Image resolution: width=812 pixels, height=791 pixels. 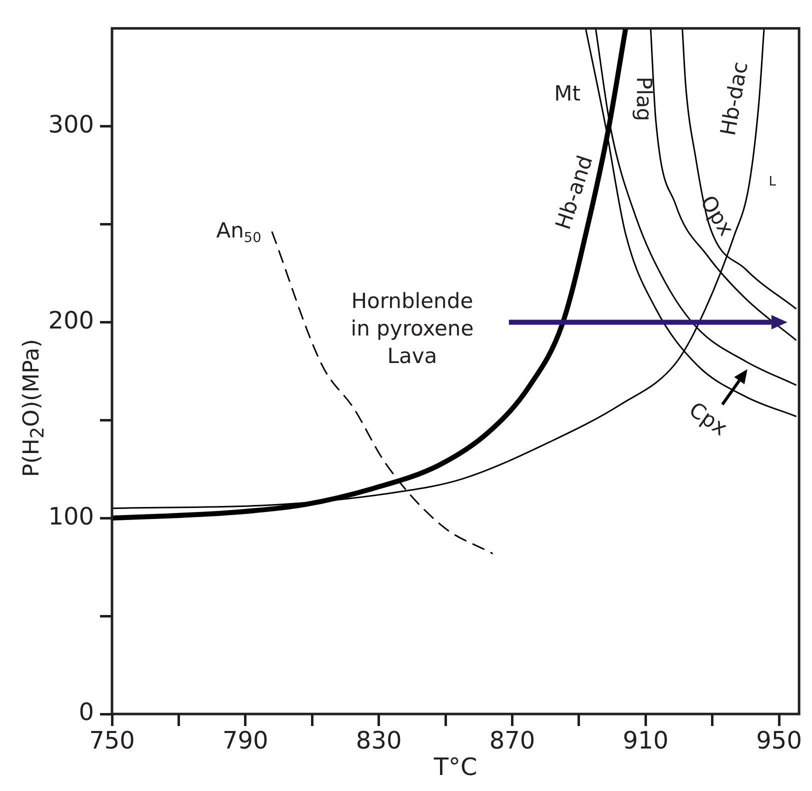 What do you see at coordinates (412, 328) in the screenshot?
I see `annotation: Hornblende in pyroxene Lava` at bounding box center [412, 328].